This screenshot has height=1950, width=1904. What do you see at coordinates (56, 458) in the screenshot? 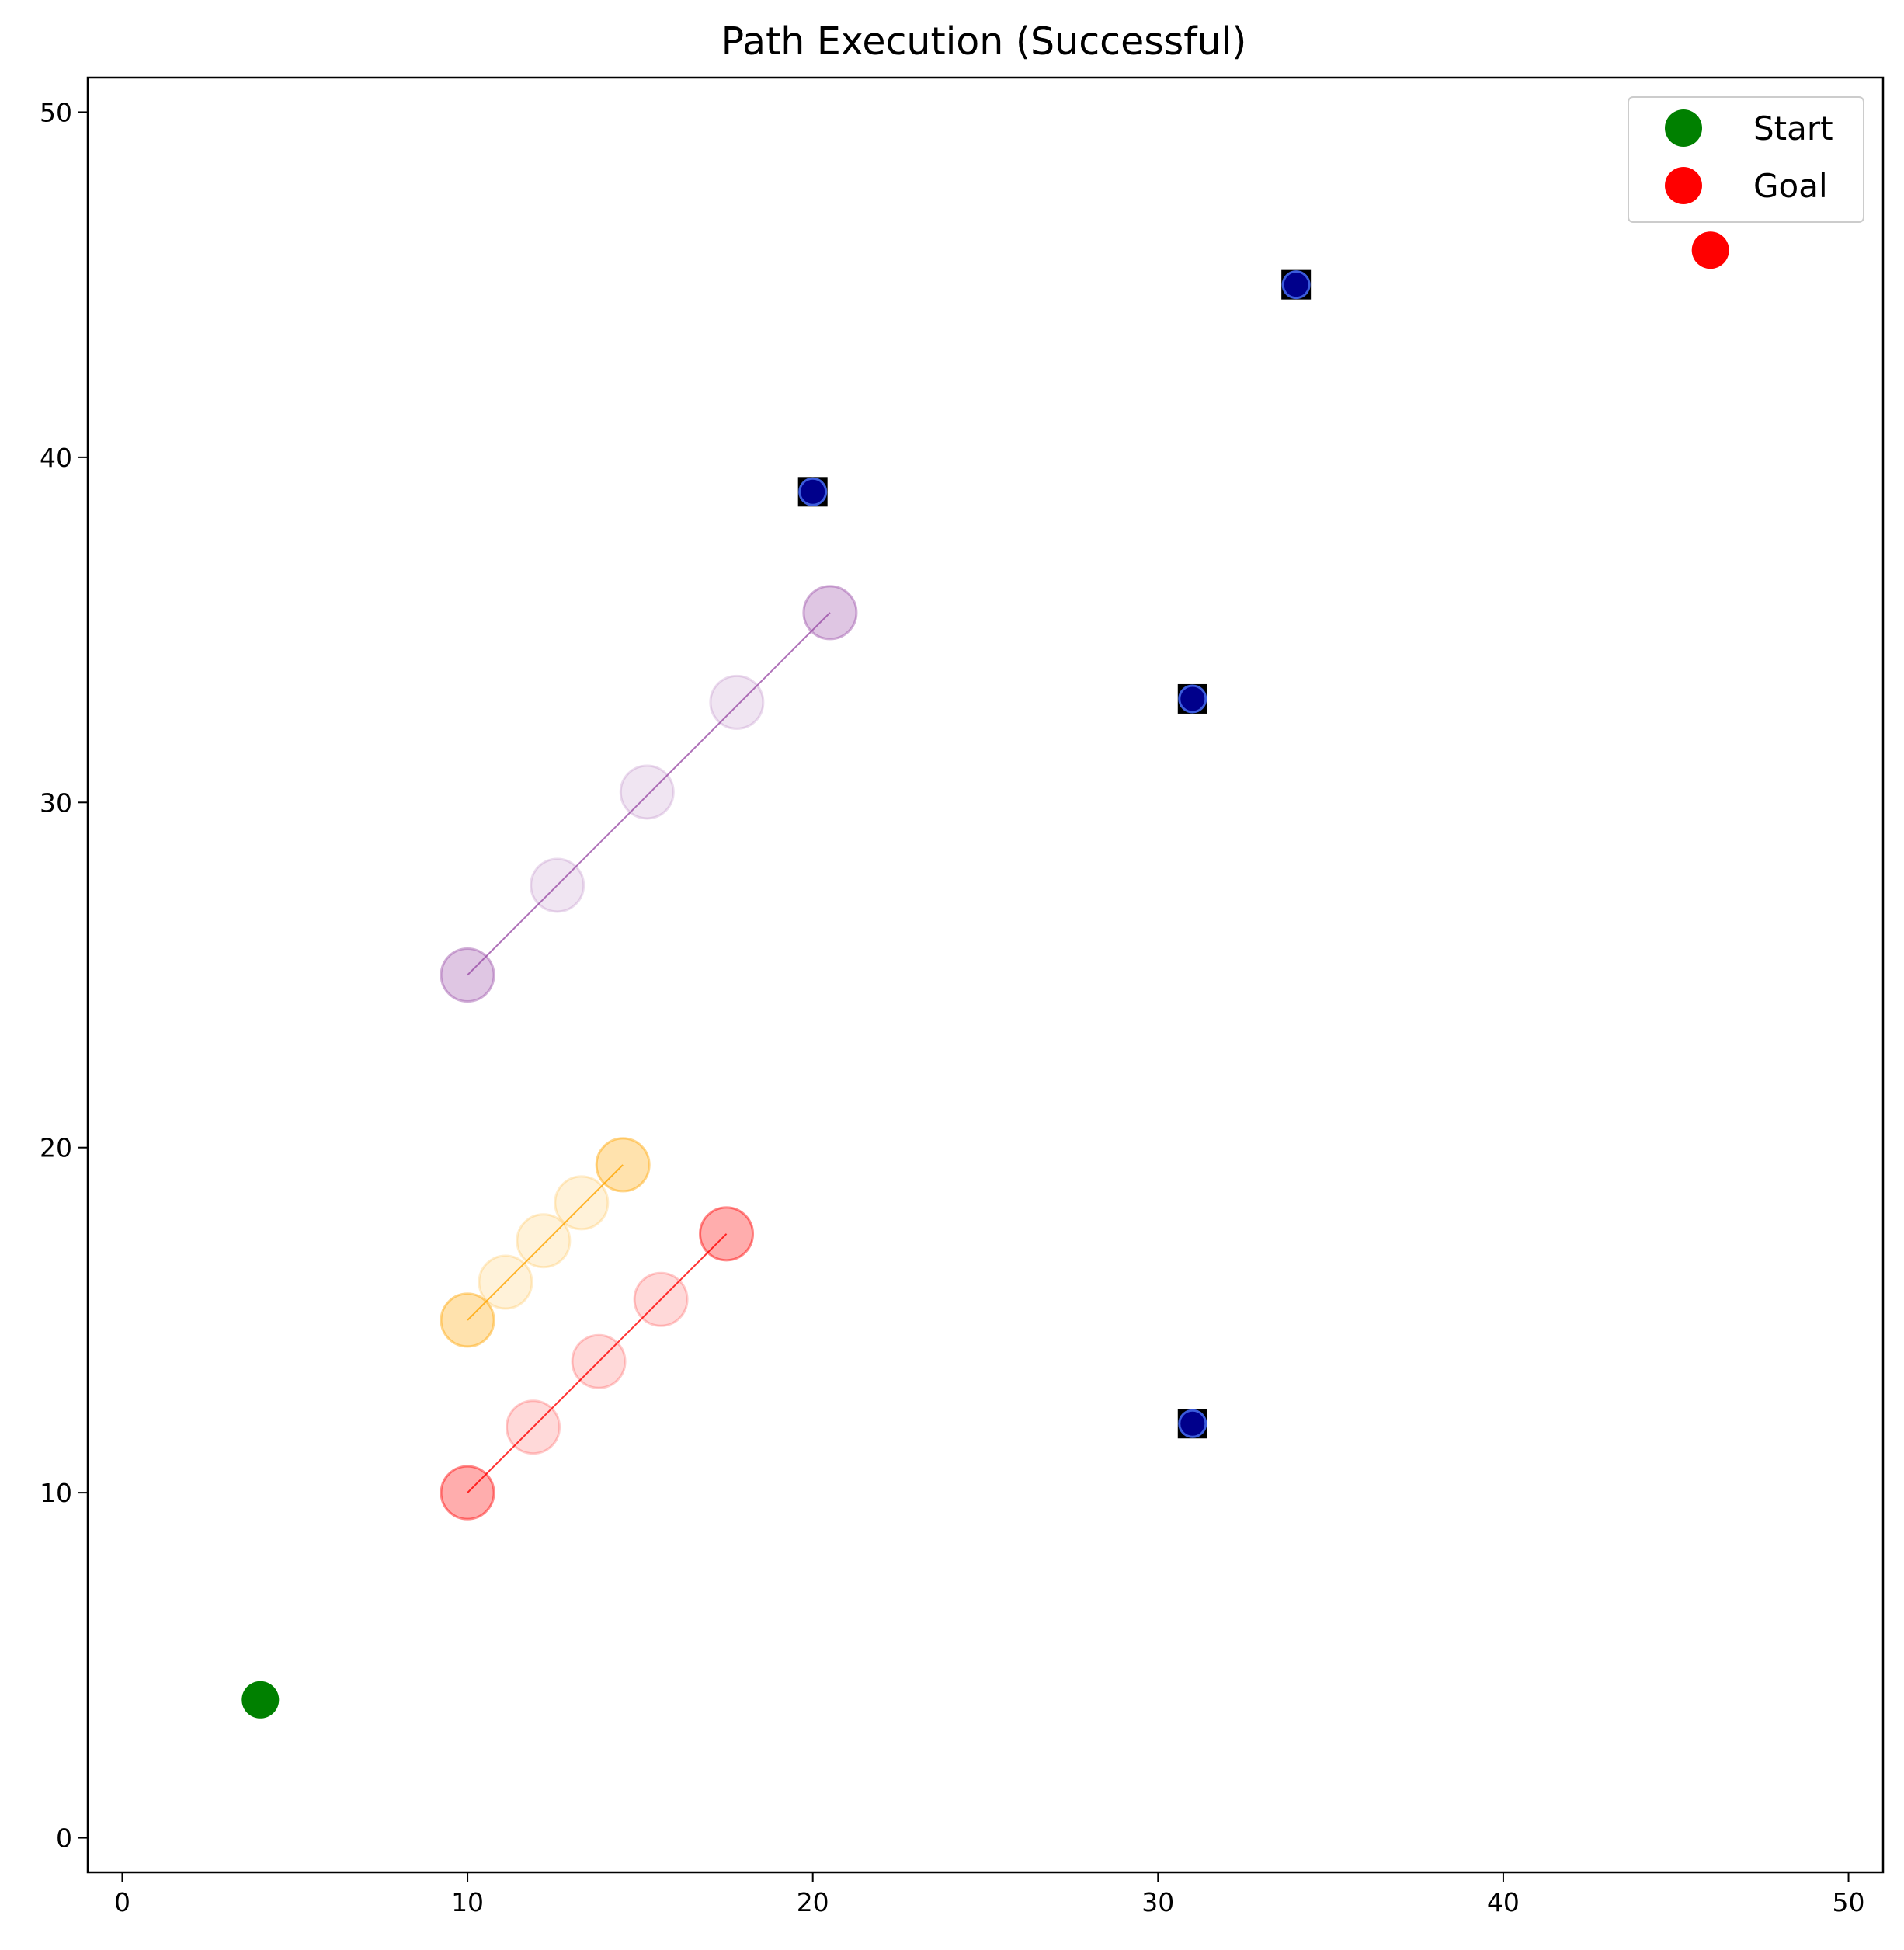
I see `y-tick-label: 40` at bounding box center [56, 458].